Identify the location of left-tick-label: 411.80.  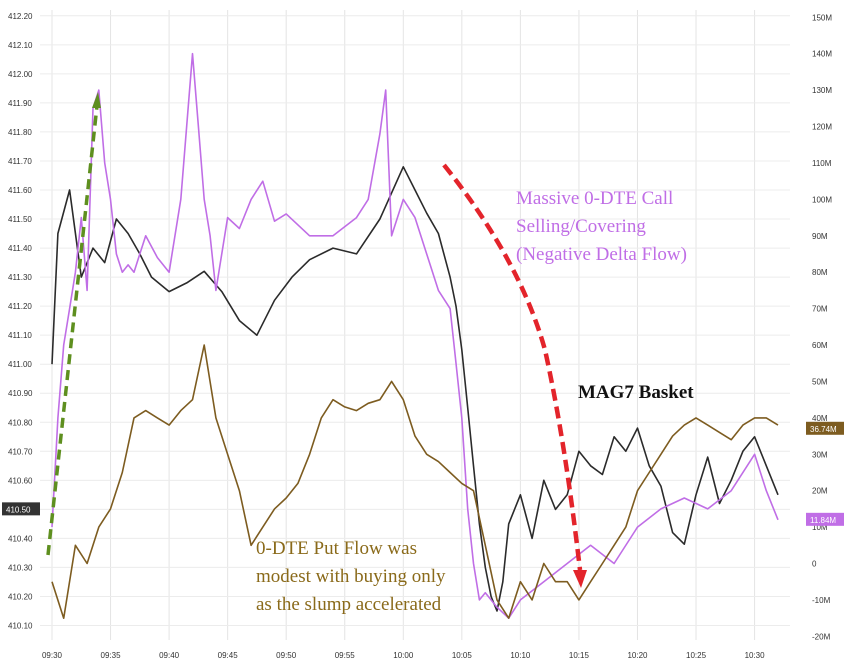
(20, 132).